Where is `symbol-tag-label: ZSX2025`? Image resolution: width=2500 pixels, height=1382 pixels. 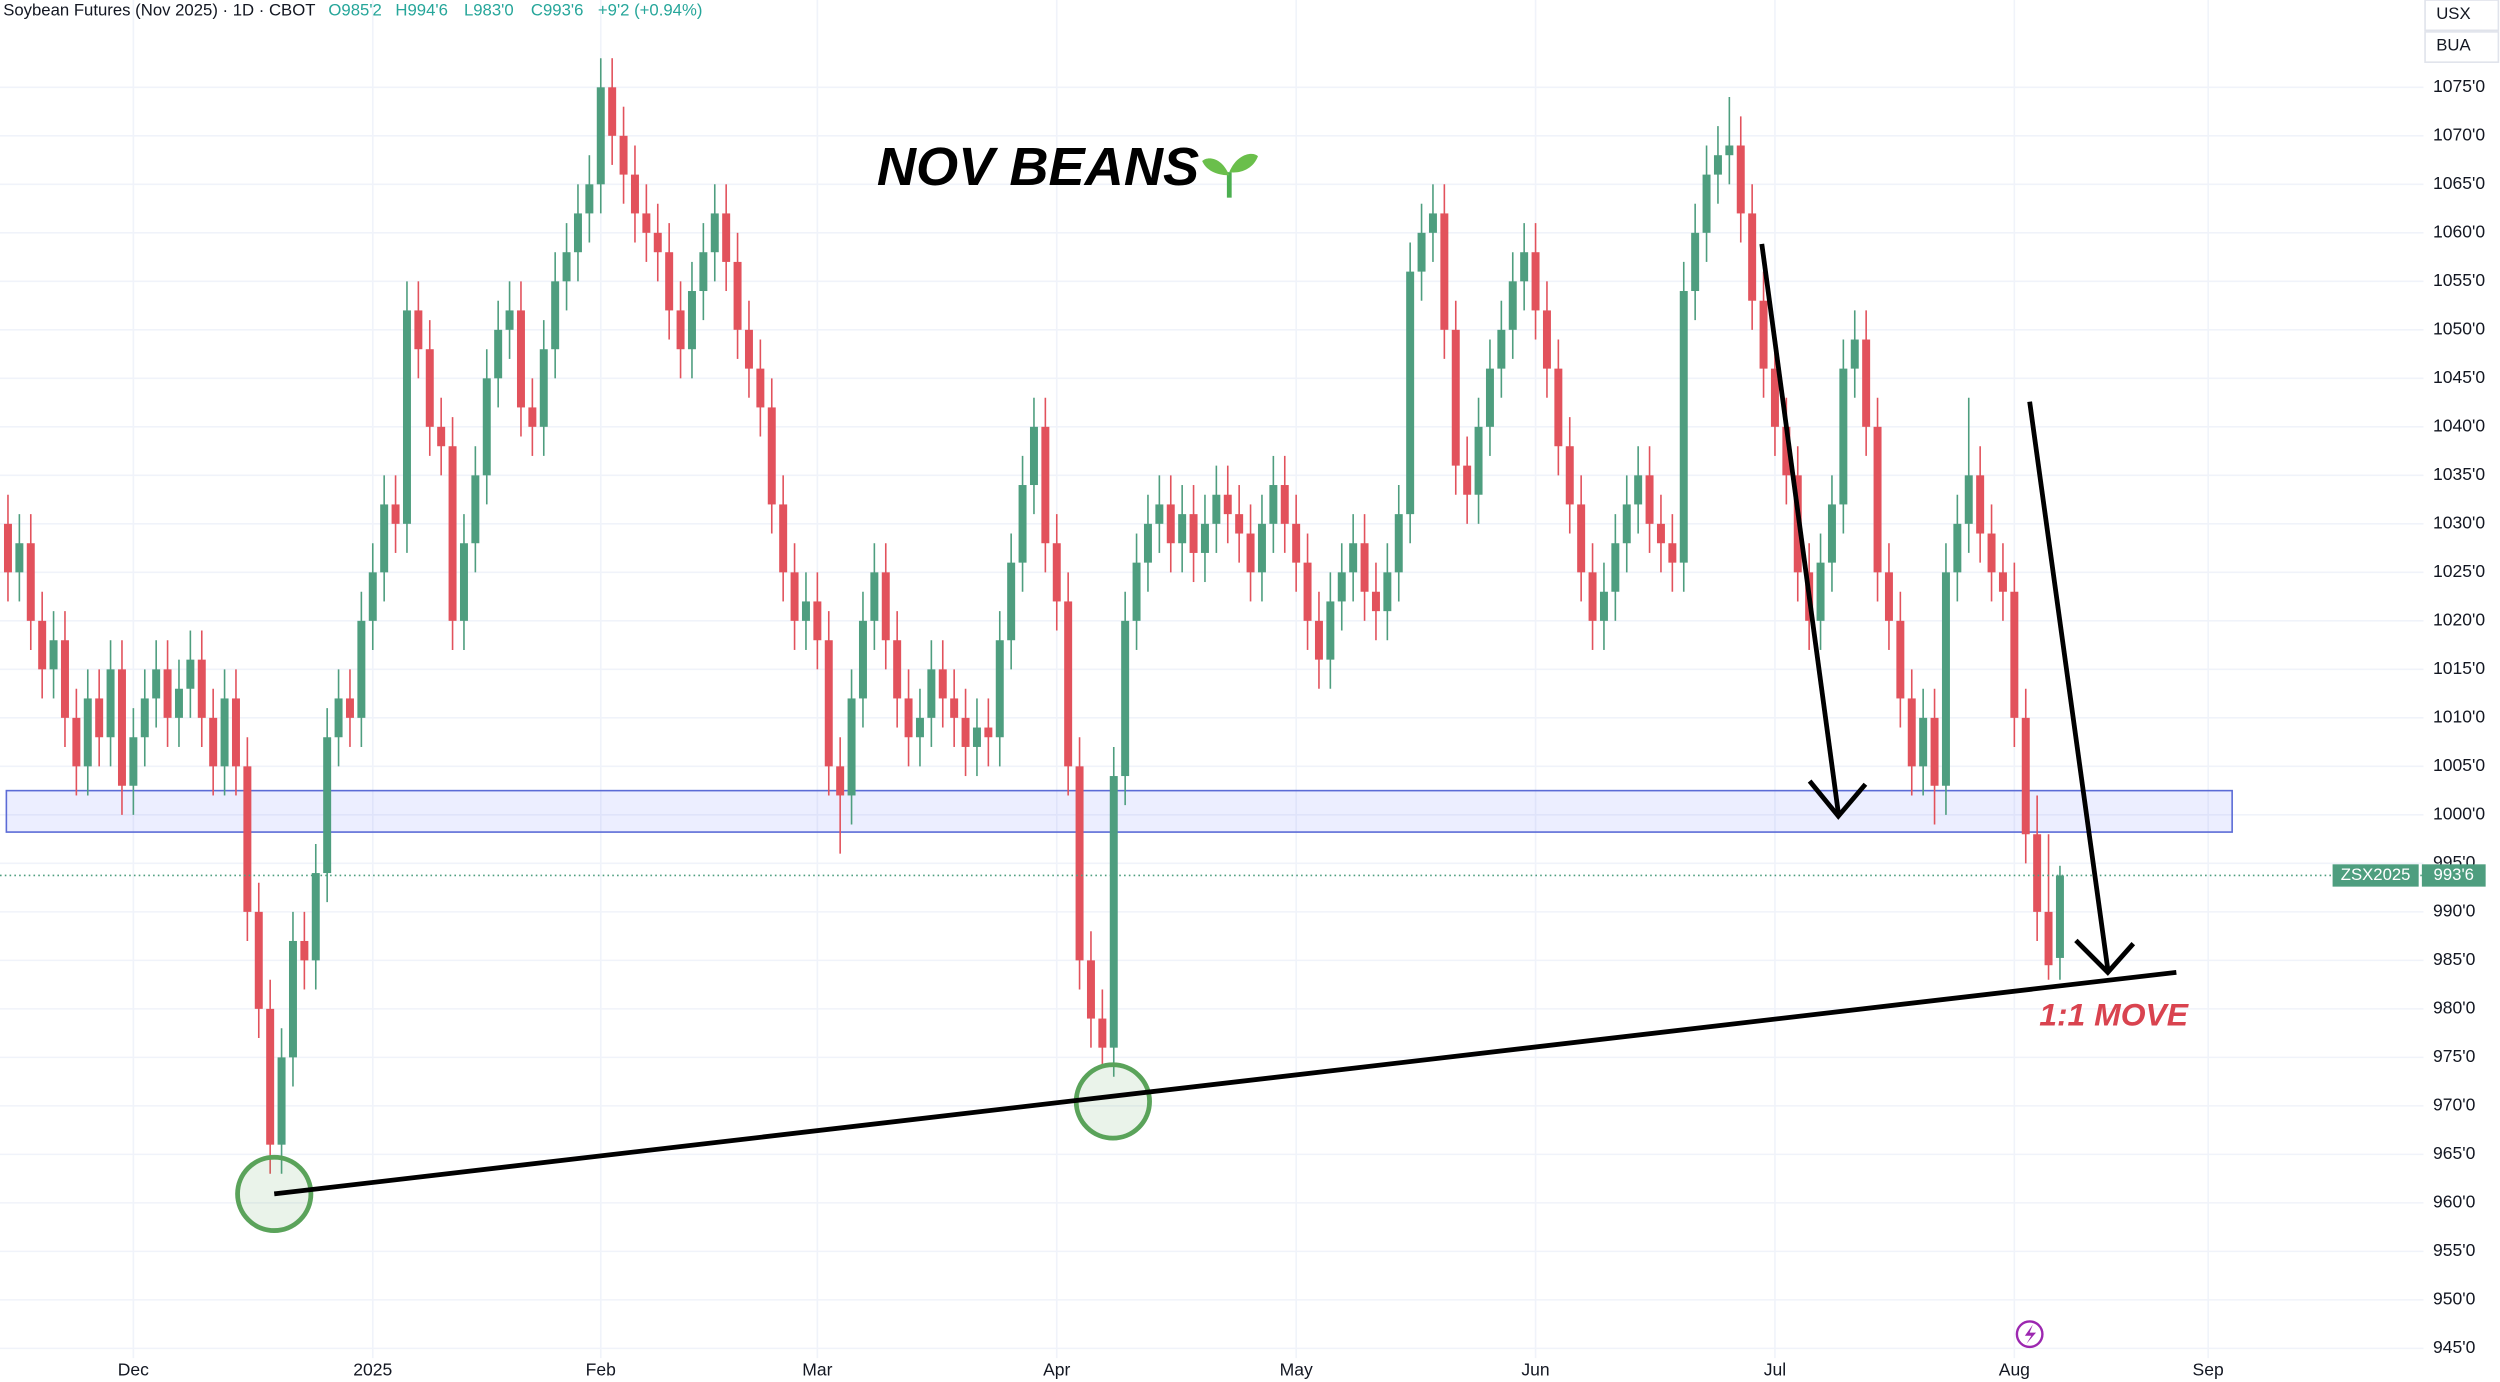 symbol-tag-label: ZSX2025 is located at coordinates (2376, 874).